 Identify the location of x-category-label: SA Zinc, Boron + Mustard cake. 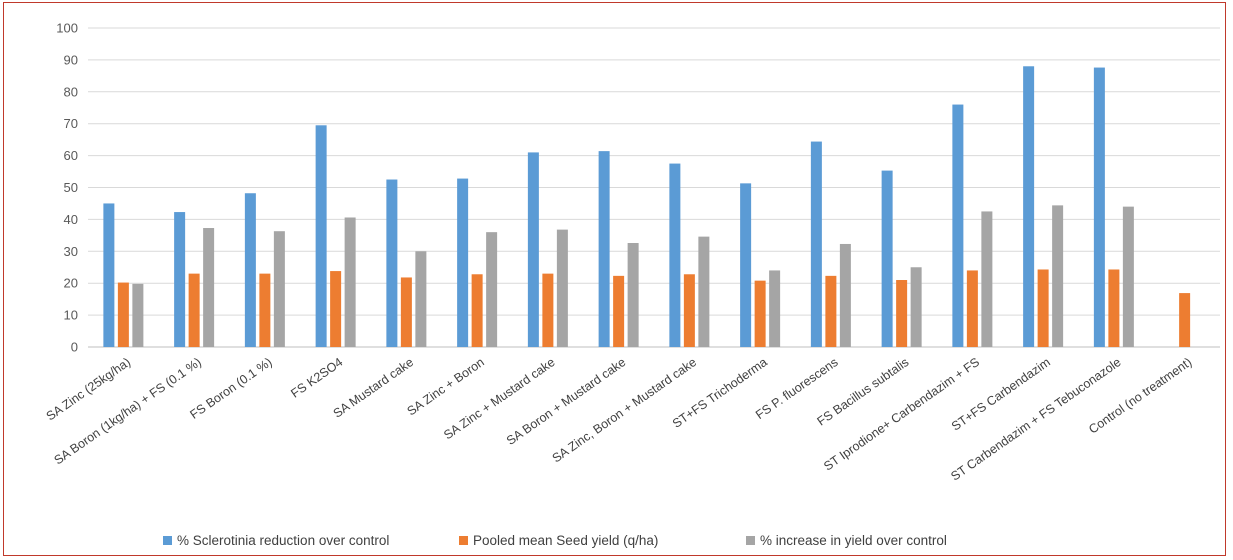
(624, 410).